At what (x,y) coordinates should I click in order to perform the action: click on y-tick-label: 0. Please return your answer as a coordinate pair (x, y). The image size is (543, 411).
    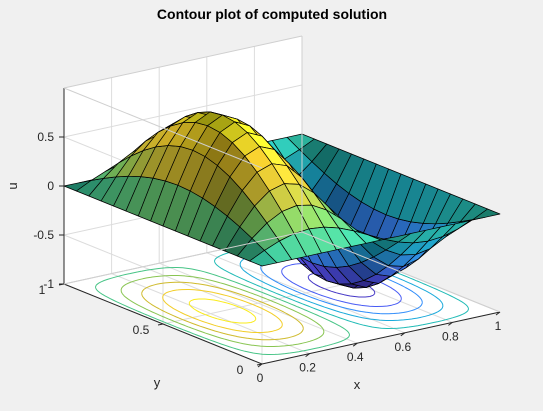
    Looking at the image, I should click on (240, 370).